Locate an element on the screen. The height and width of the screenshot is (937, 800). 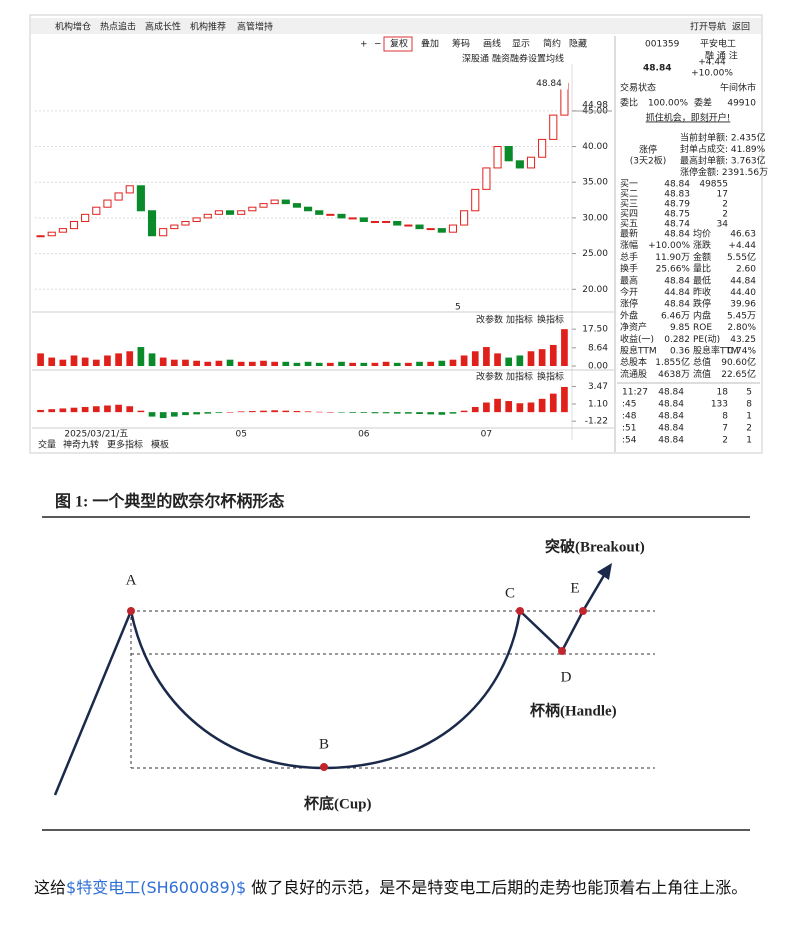
ad: 抓住机会，即刻开户! is located at coordinates (688, 118).